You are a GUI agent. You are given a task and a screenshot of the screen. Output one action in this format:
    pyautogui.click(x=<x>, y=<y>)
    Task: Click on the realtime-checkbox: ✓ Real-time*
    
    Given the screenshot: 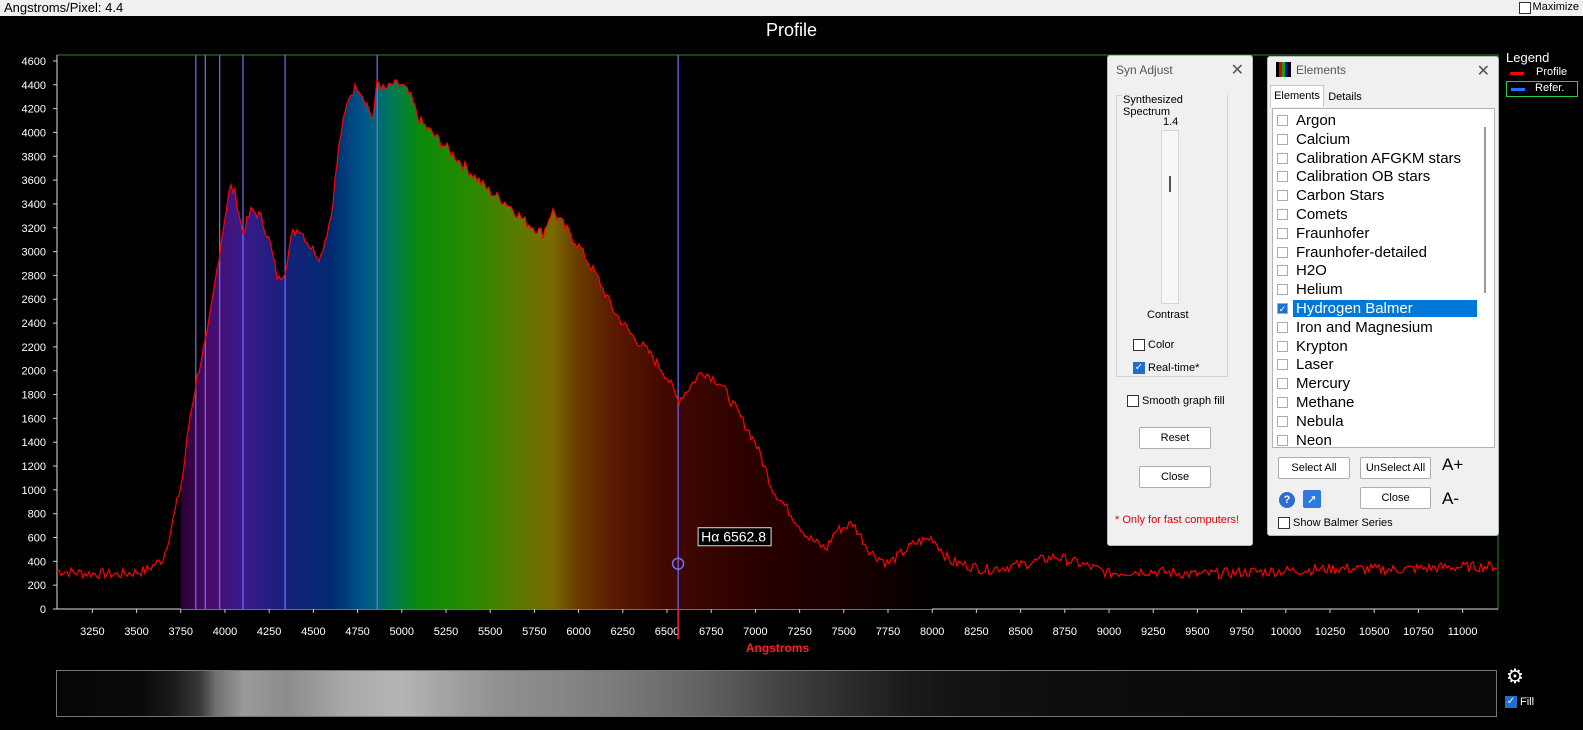 What is the action you would take?
    pyautogui.click(x=1166, y=368)
    